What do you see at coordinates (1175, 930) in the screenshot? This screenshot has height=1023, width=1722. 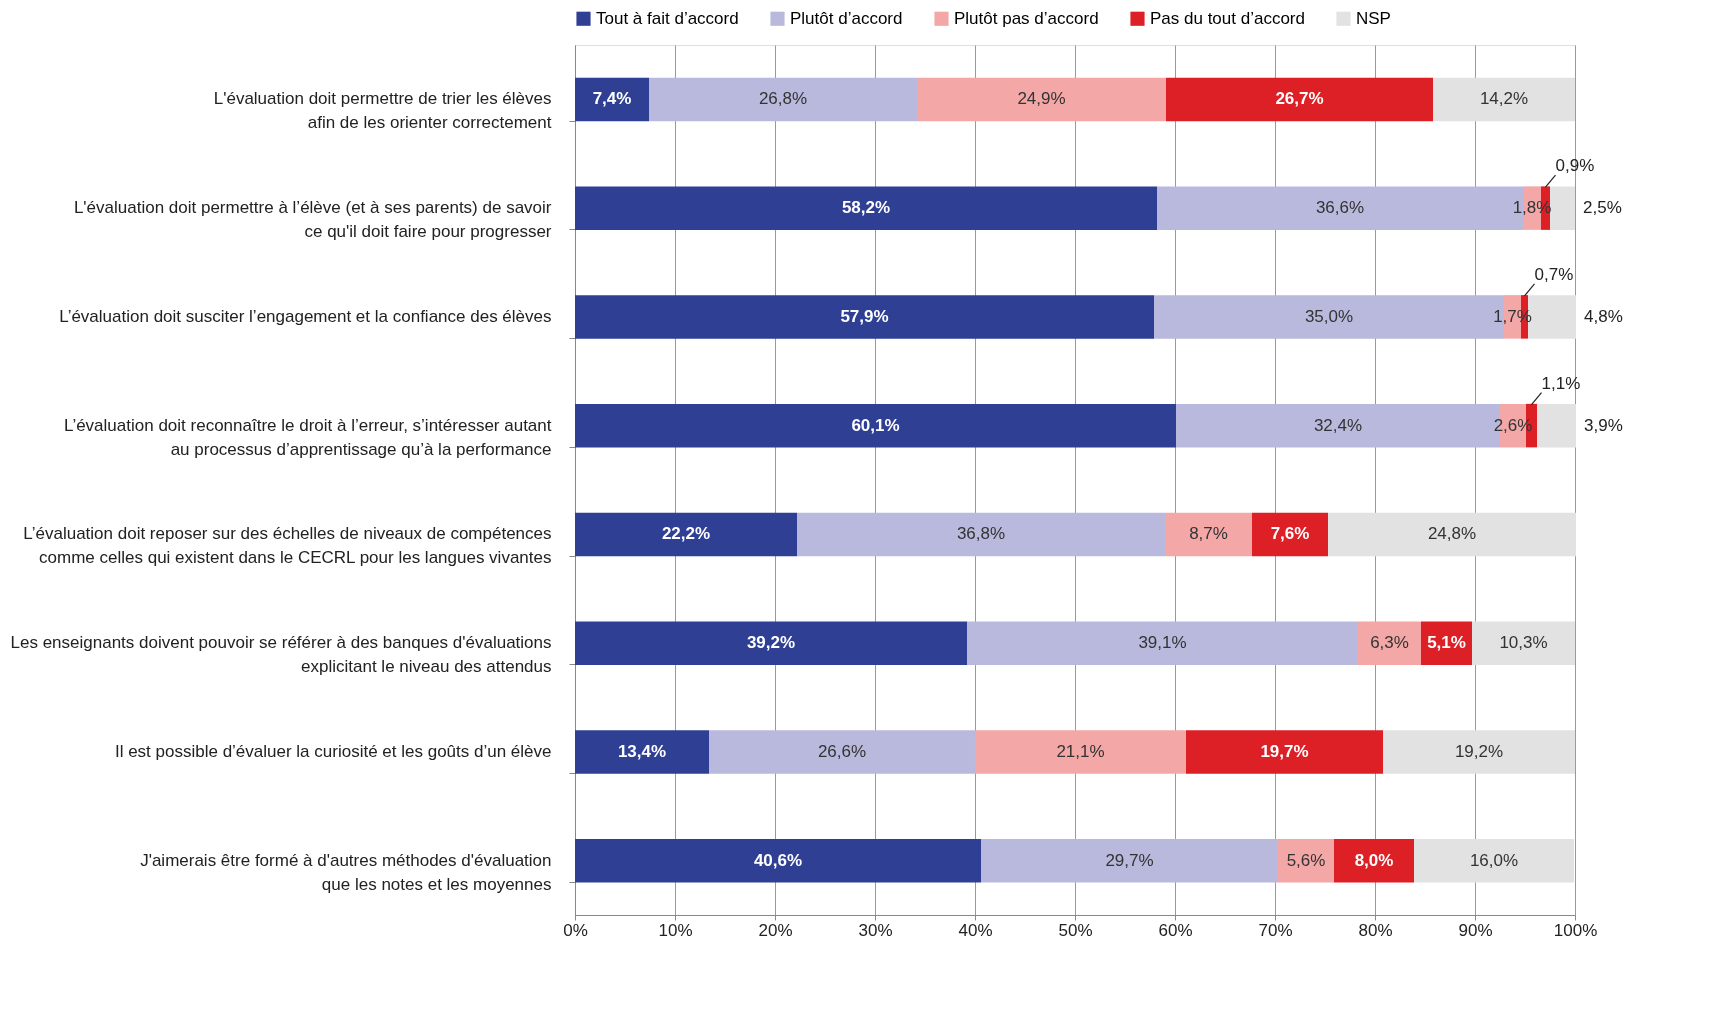 I see `x-tick-label: 60%` at bounding box center [1175, 930].